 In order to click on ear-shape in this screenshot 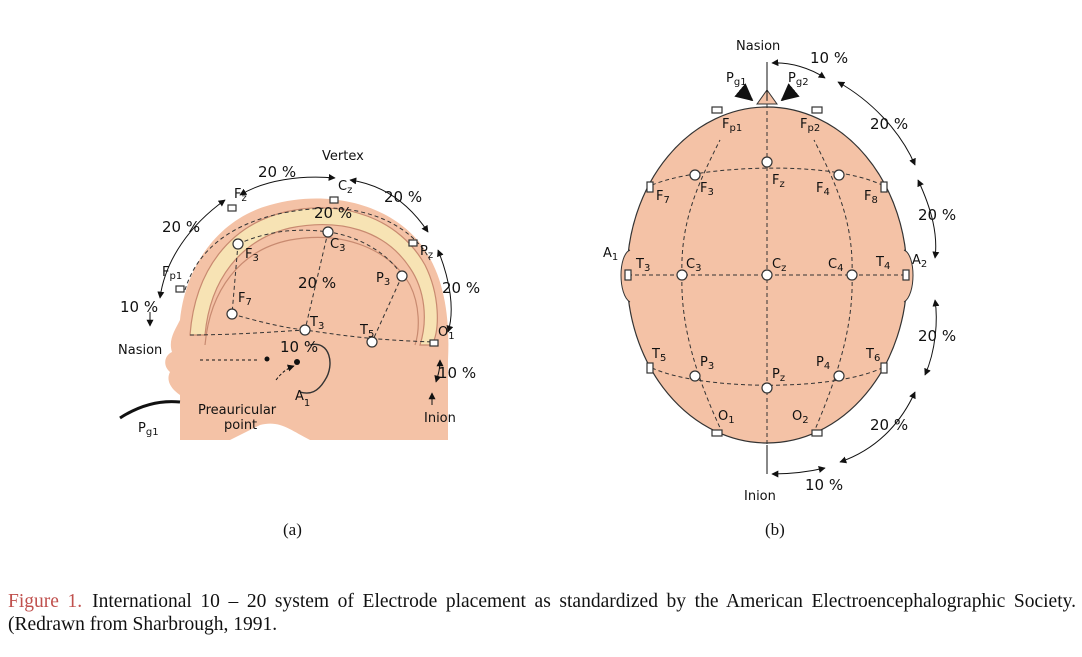, I will do `click(315, 368)`.